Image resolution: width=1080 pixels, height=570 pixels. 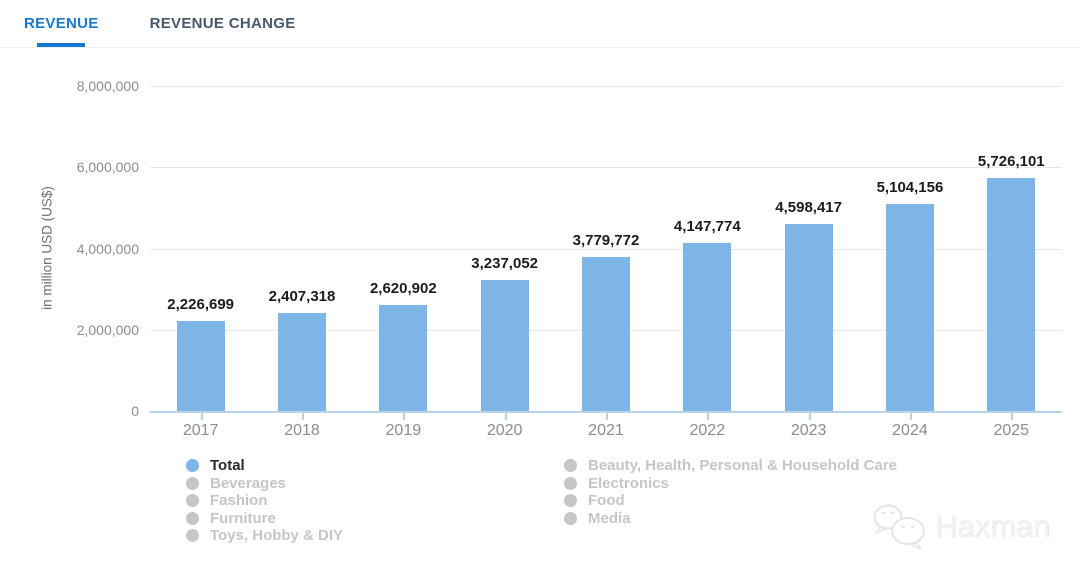 I want to click on legend-item: Beverages, so click(x=264, y=484).